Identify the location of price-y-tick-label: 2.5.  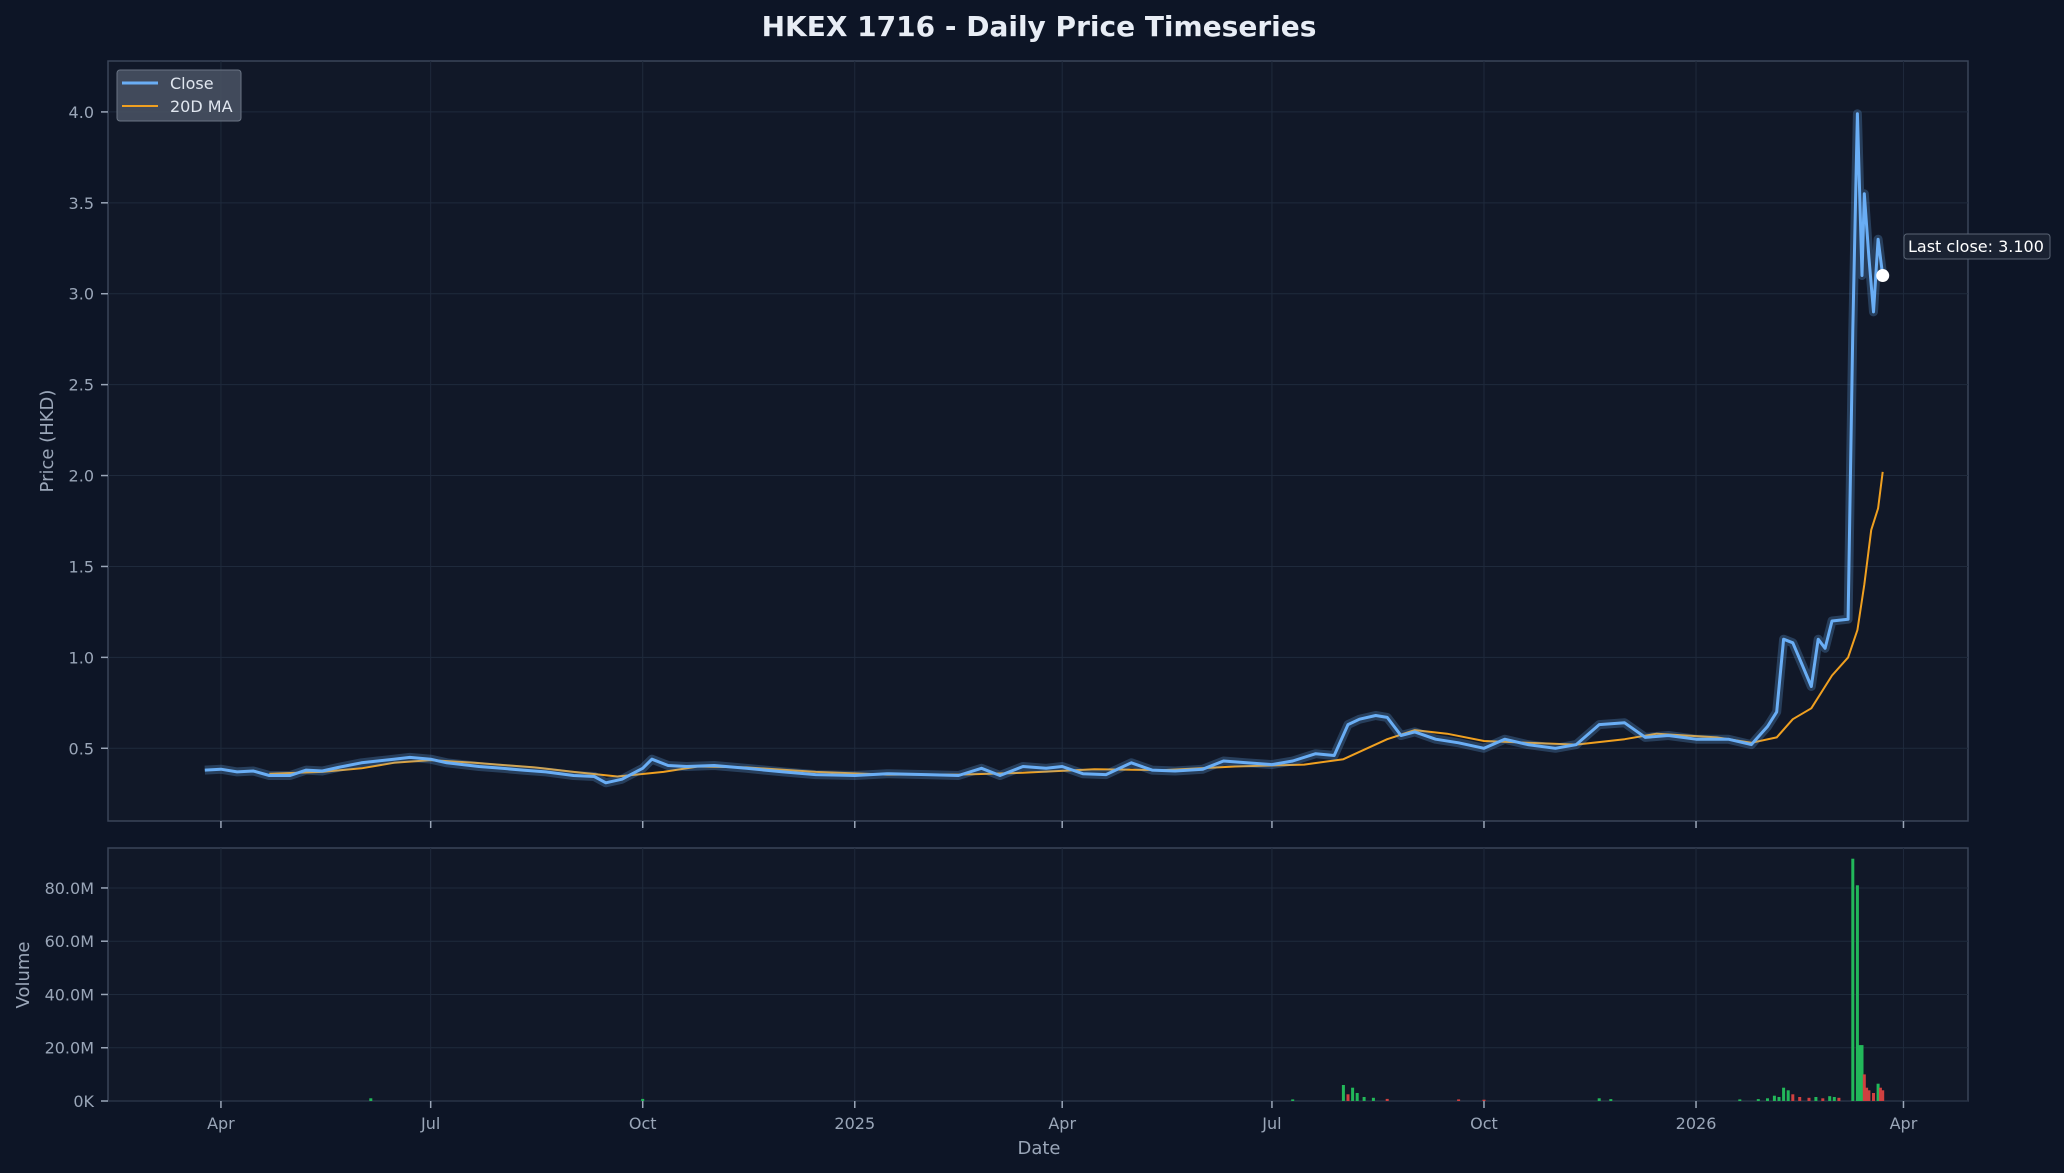
(81, 385).